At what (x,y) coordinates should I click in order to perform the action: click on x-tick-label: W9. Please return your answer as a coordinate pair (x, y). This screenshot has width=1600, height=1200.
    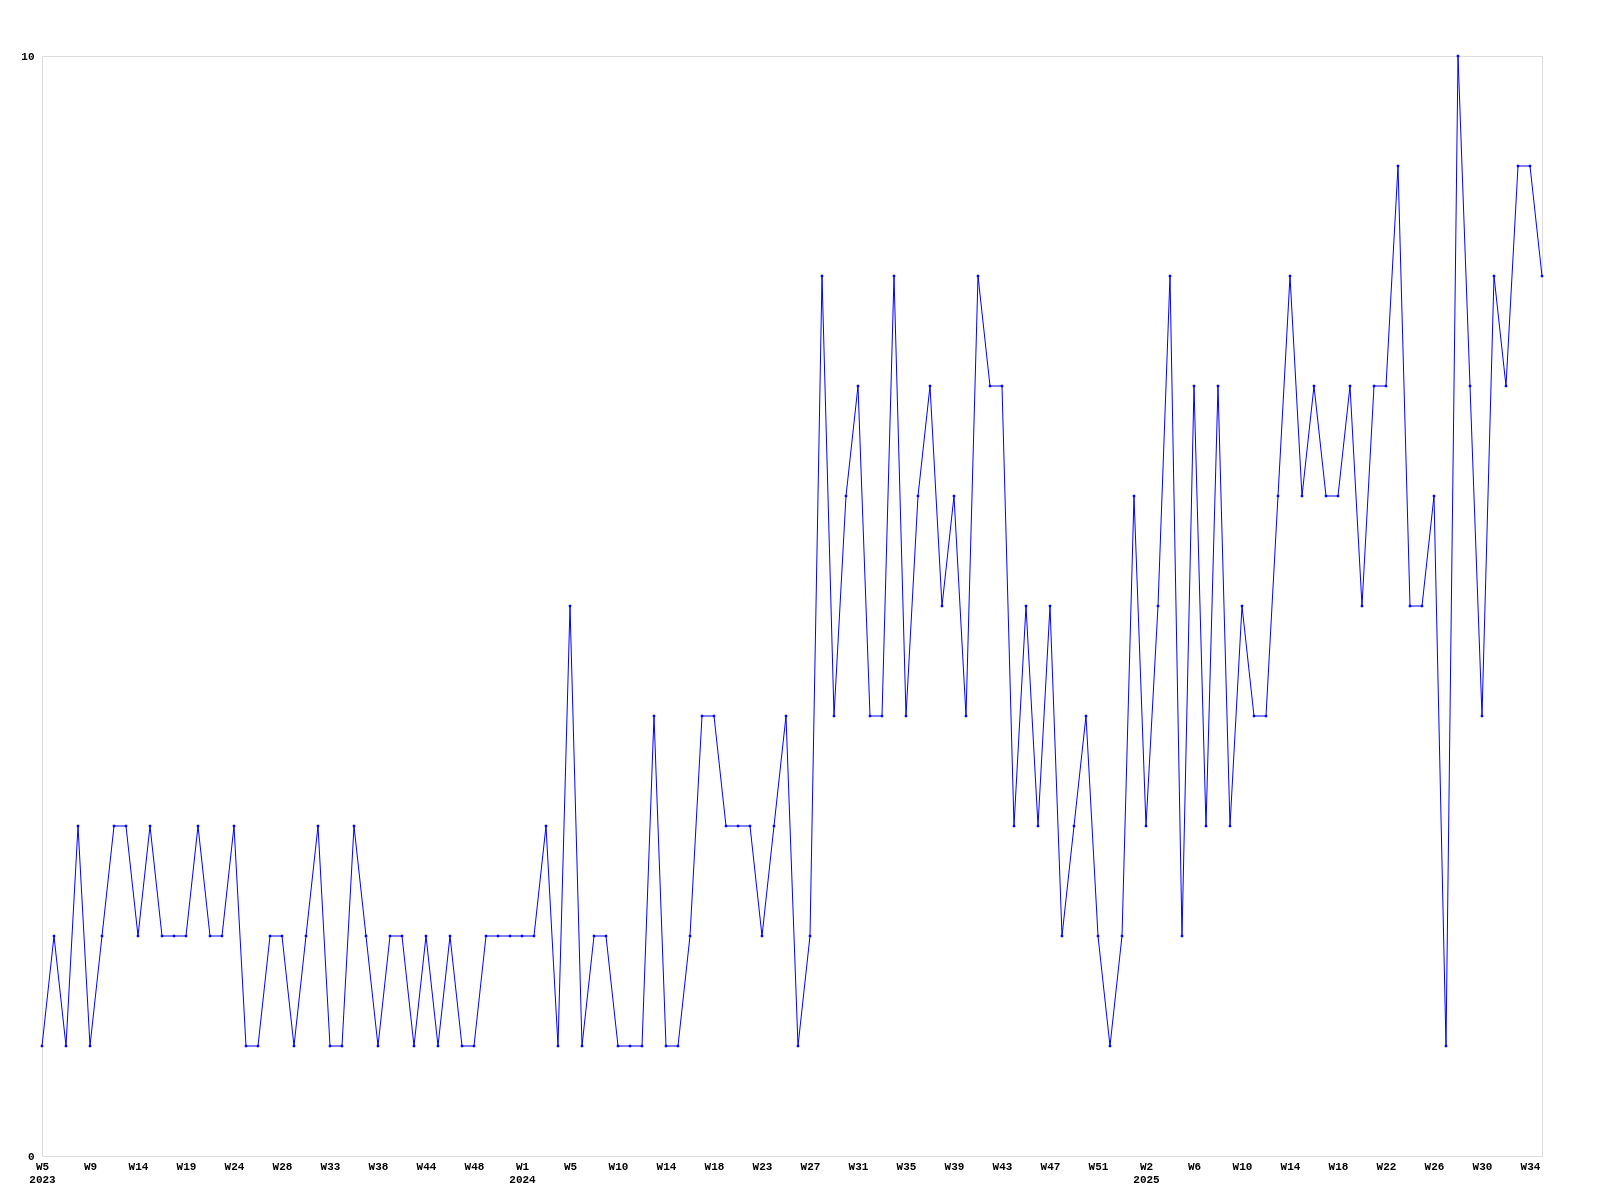
    Looking at the image, I should click on (90, 1166).